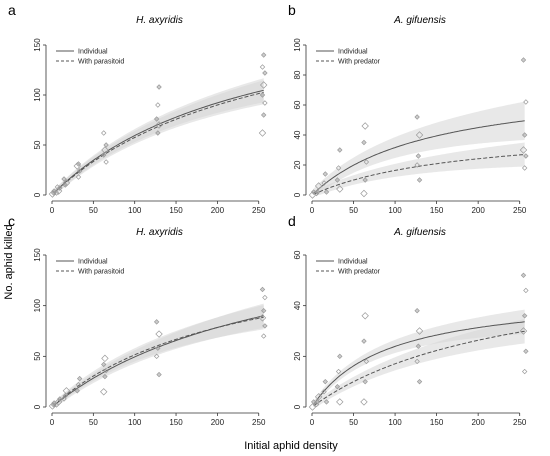 The height and width of the screenshot is (456, 550). What do you see at coordinates (353, 262) in the screenshot?
I see `legend-label: Individual` at bounding box center [353, 262].